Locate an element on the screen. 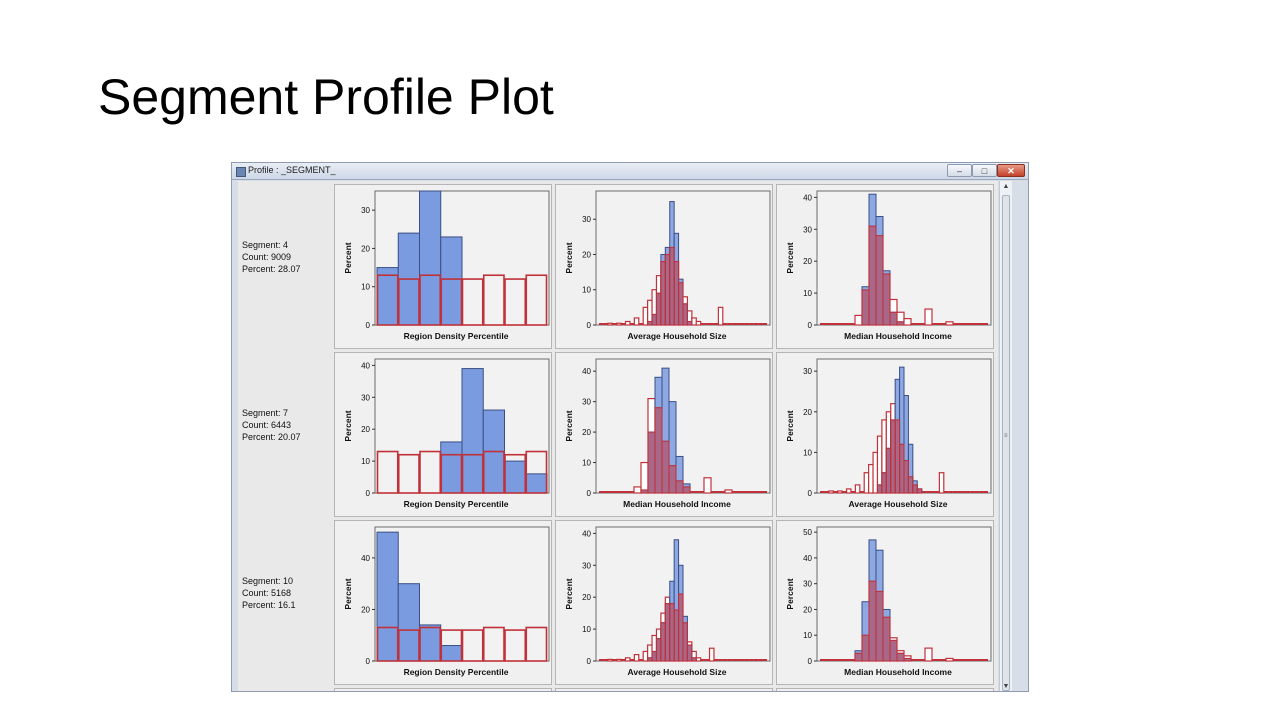  histogram-panel: 0 10 20 30 40 Average Household Size Percent is located at coordinates (664, 602).